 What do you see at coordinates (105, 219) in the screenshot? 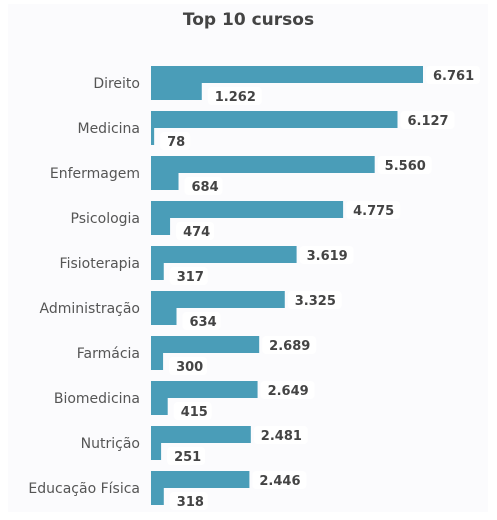
I see `category-label: Psicologia` at bounding box center [105, 219].